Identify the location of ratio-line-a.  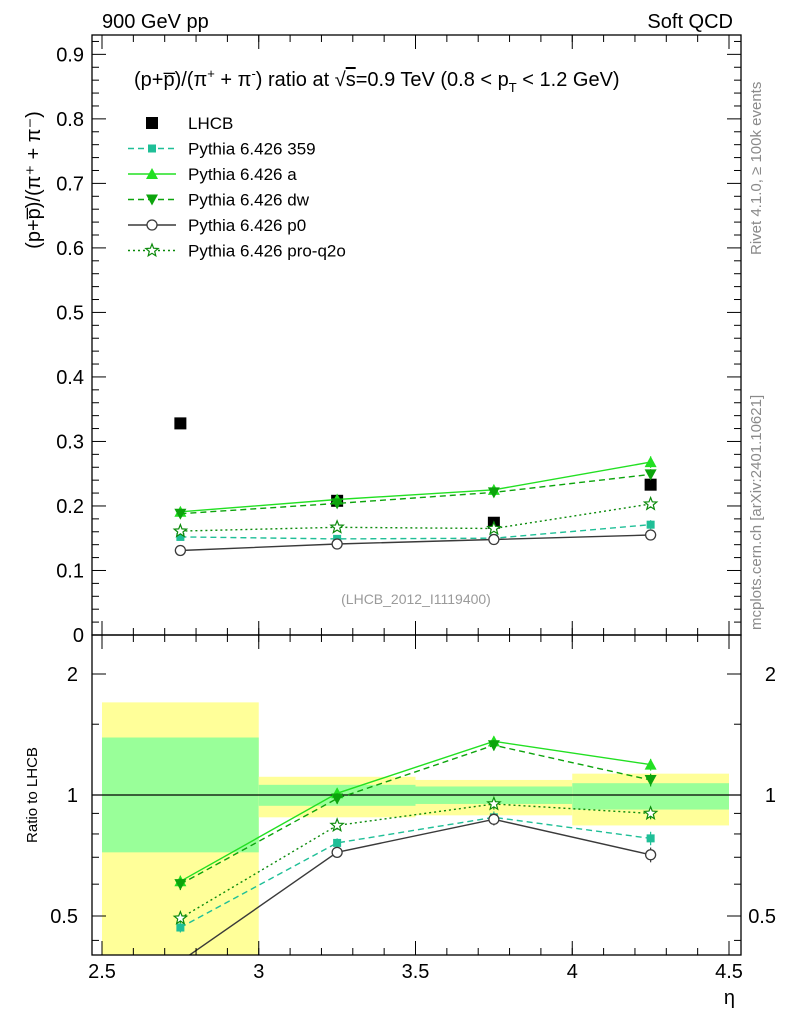
(415, 811).